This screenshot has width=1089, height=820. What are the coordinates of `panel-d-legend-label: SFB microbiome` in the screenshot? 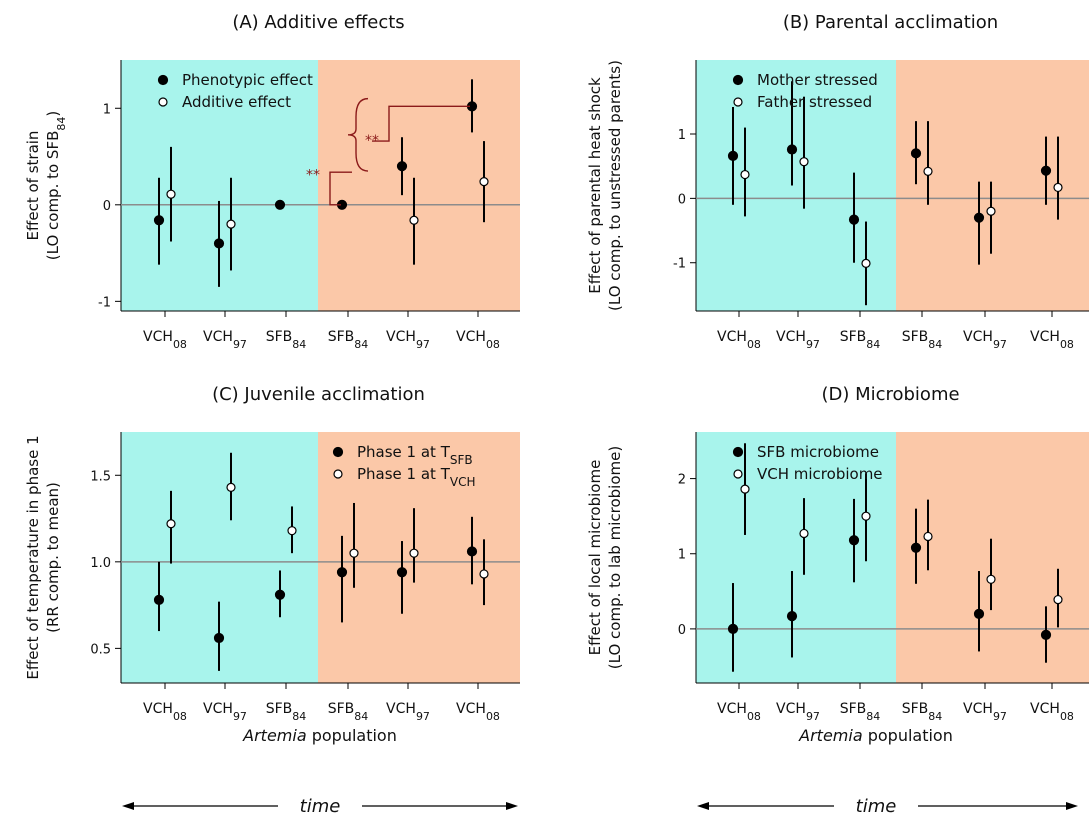 It's located at (818, 452).